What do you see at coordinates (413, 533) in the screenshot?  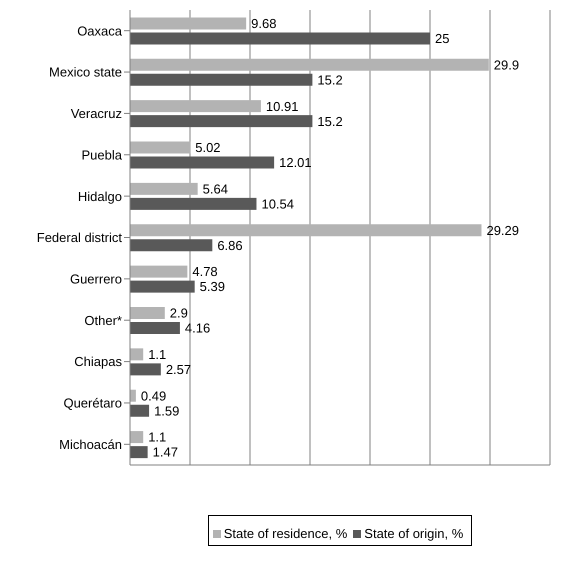 I see `legend-label: State of origin, %` at bounding box center [413, 533].